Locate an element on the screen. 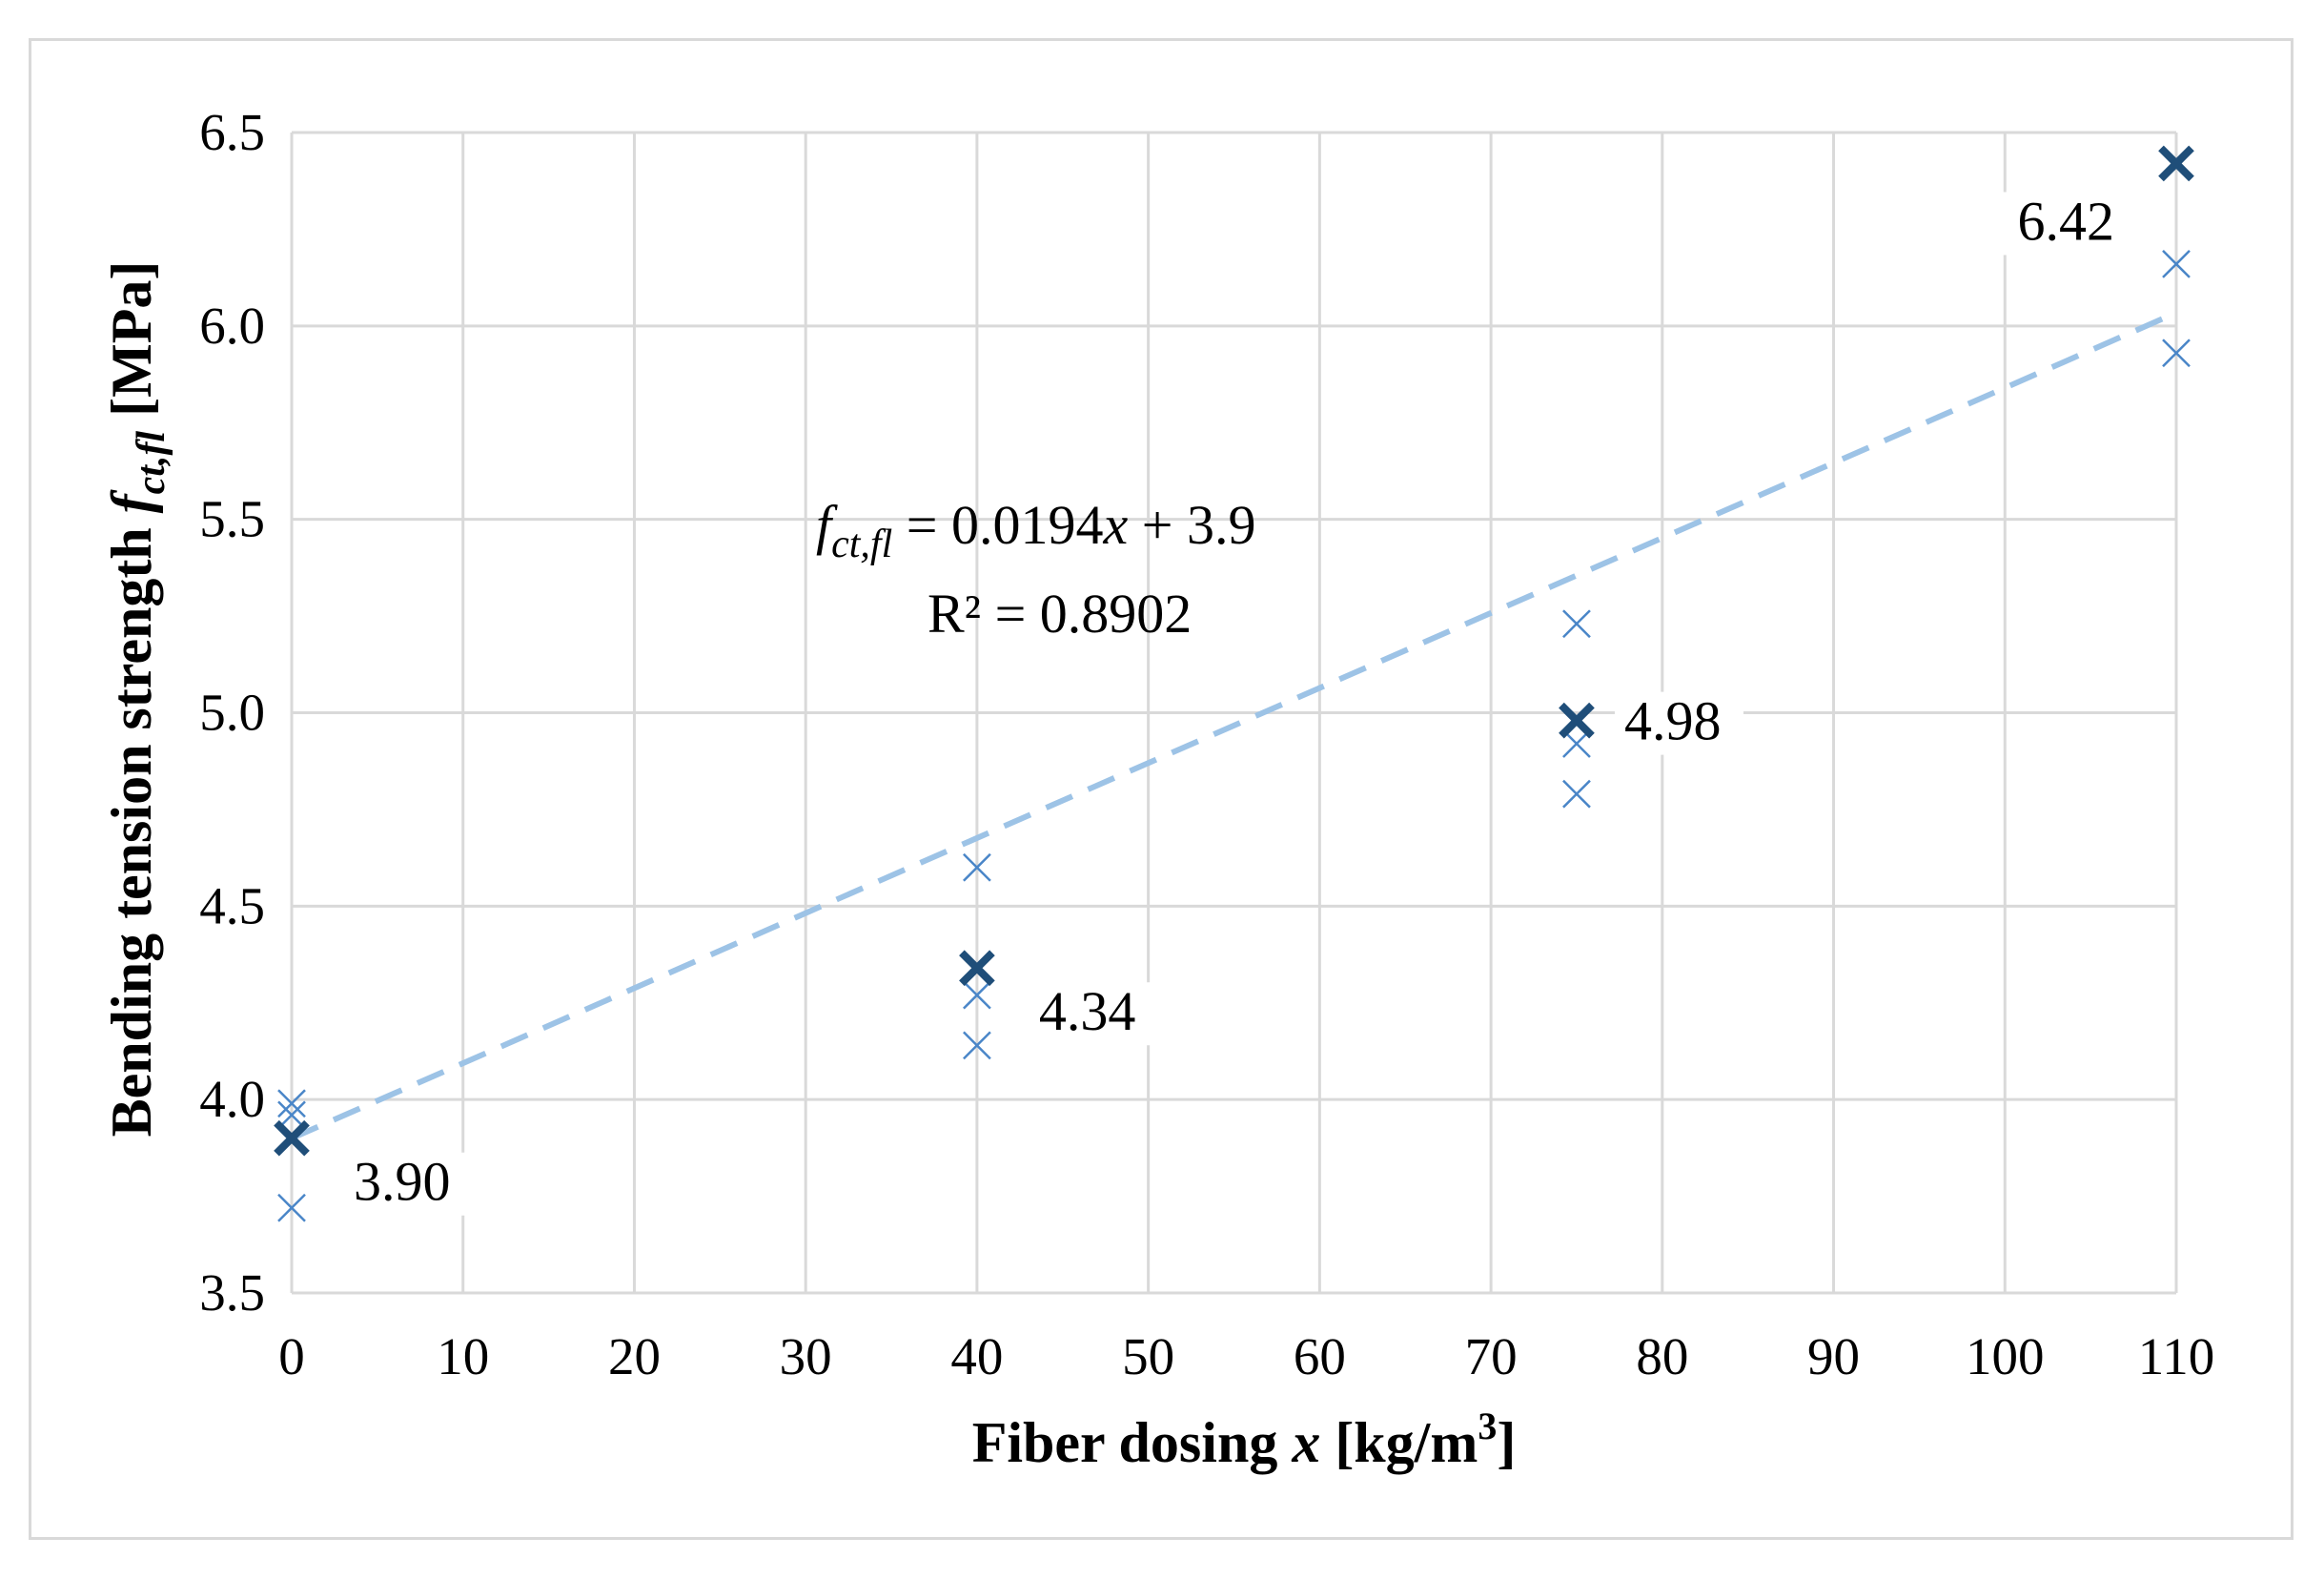 The height and width of the screenshot is (1579, 2324). y-tick-label: 6.0 is located at coordinates (232, 326).